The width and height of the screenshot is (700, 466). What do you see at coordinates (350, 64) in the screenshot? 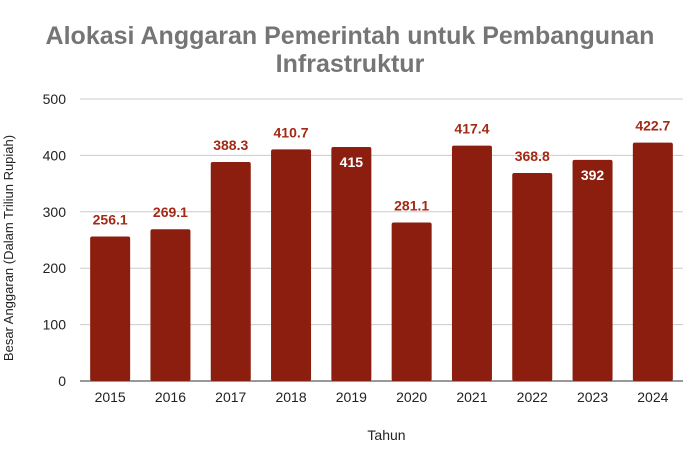
I see `chart-title-line-2: Infrastruktur` at bounding box center [350, 64].